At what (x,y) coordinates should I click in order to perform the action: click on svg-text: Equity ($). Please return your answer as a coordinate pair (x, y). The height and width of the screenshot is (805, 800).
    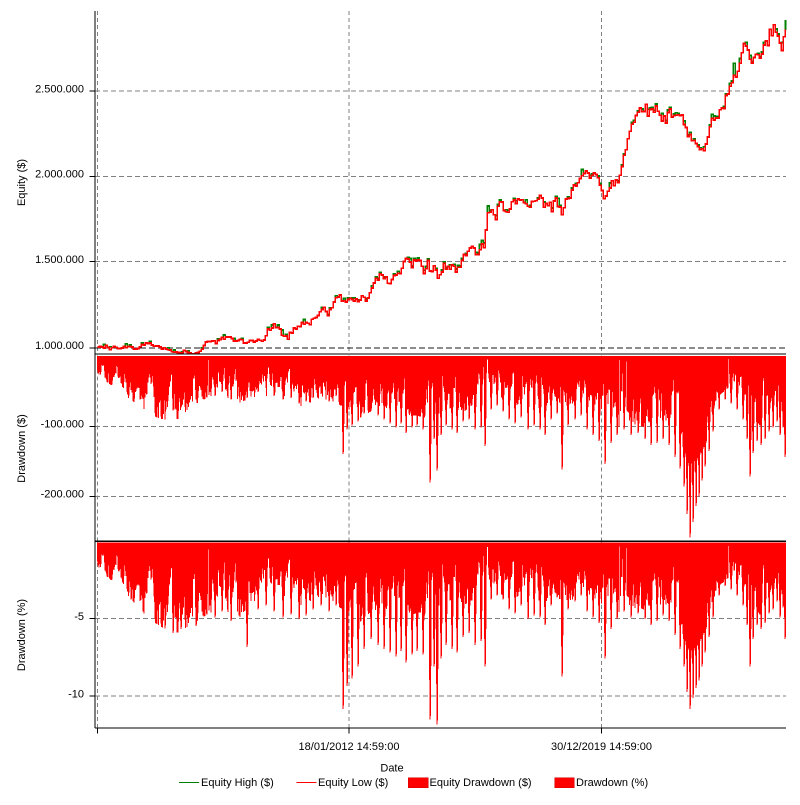
    Looking at the image, I should click on (22, 182).